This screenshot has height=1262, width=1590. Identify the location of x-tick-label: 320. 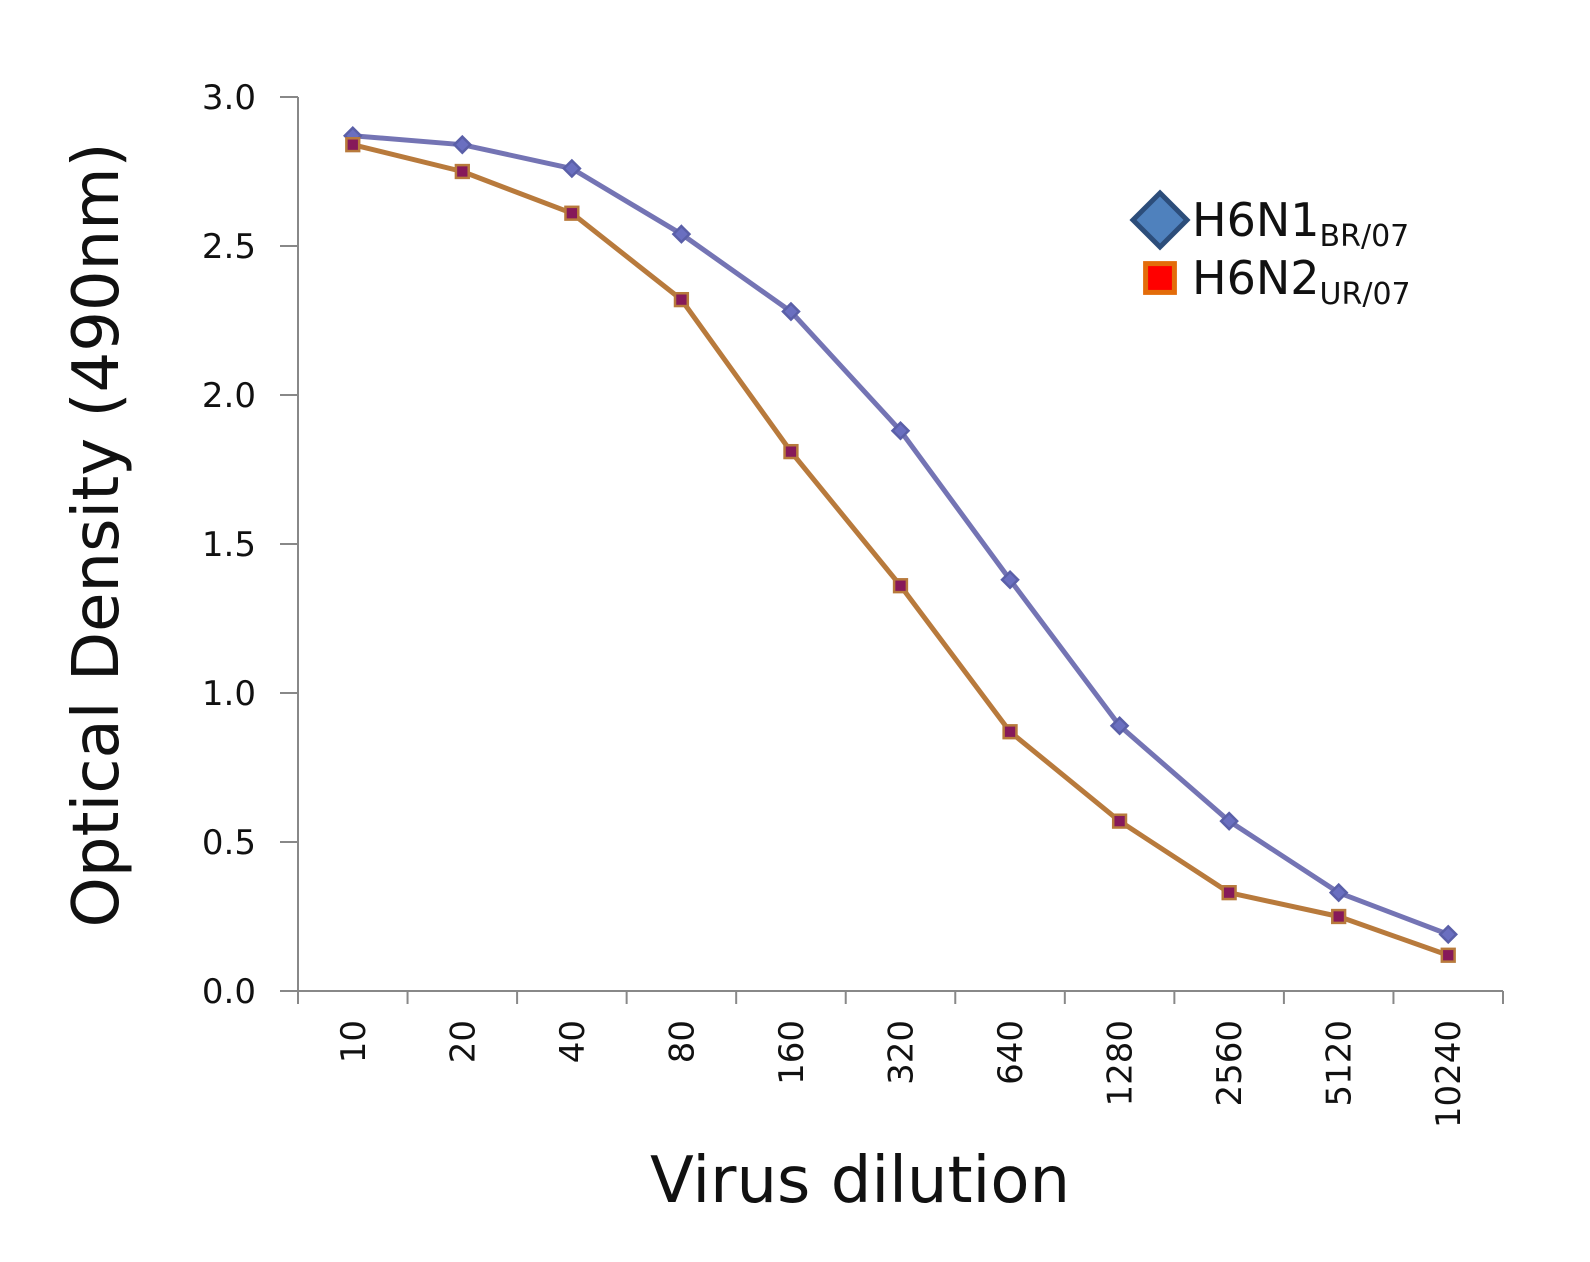
(902, 1052).